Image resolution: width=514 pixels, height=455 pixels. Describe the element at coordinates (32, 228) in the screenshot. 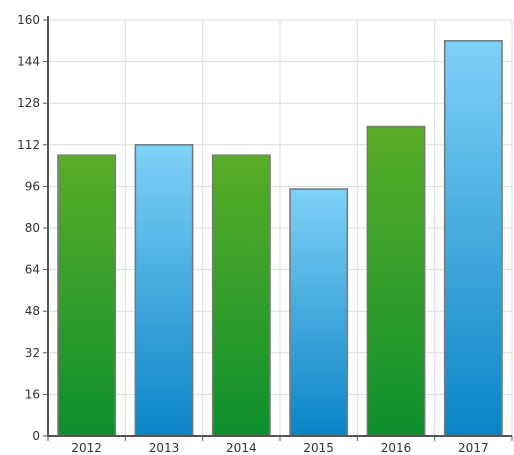

I see `y-tick-label: 80` at that location.